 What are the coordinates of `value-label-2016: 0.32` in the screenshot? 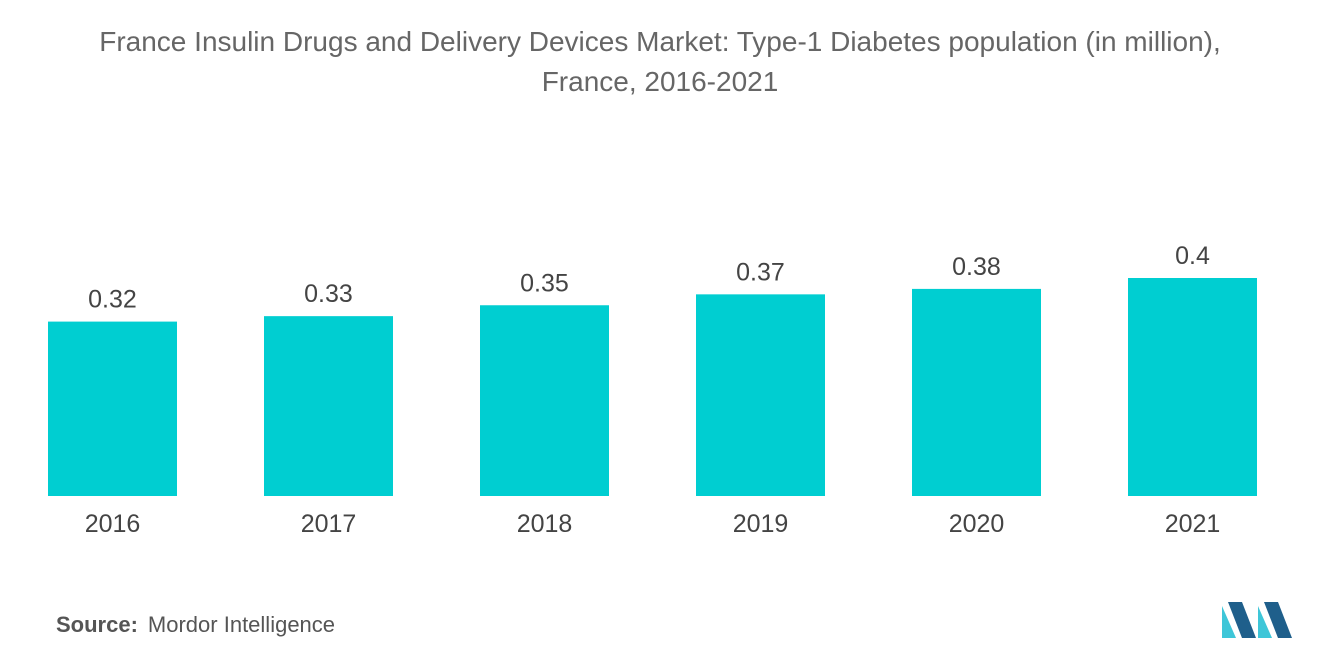 It's located at (112, 300).